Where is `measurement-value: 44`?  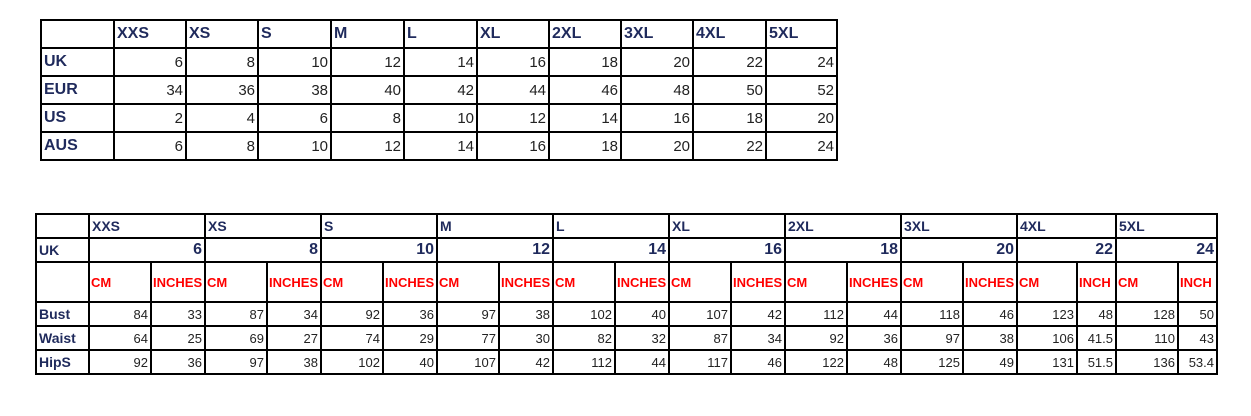
measurement-value: 44 is located at coordinates (874, 314).